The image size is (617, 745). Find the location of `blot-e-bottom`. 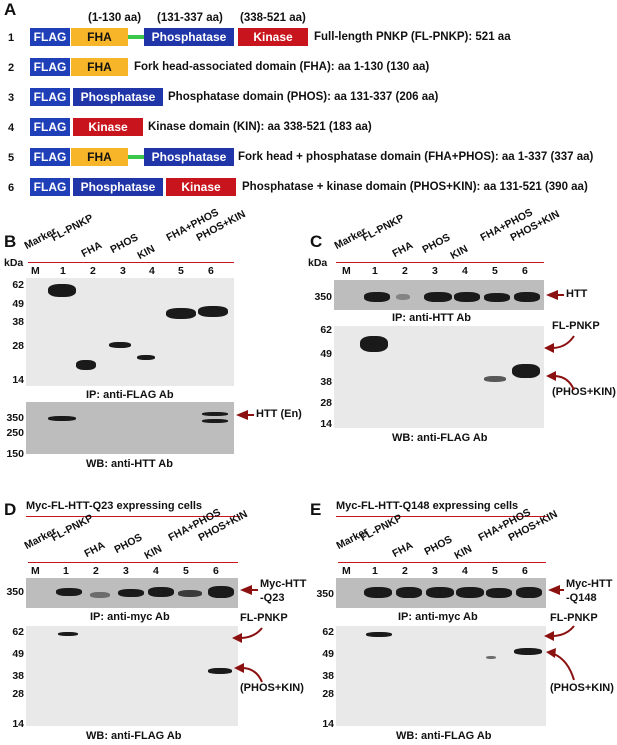

blot-e-bottom is located at coordinates (441, 676).